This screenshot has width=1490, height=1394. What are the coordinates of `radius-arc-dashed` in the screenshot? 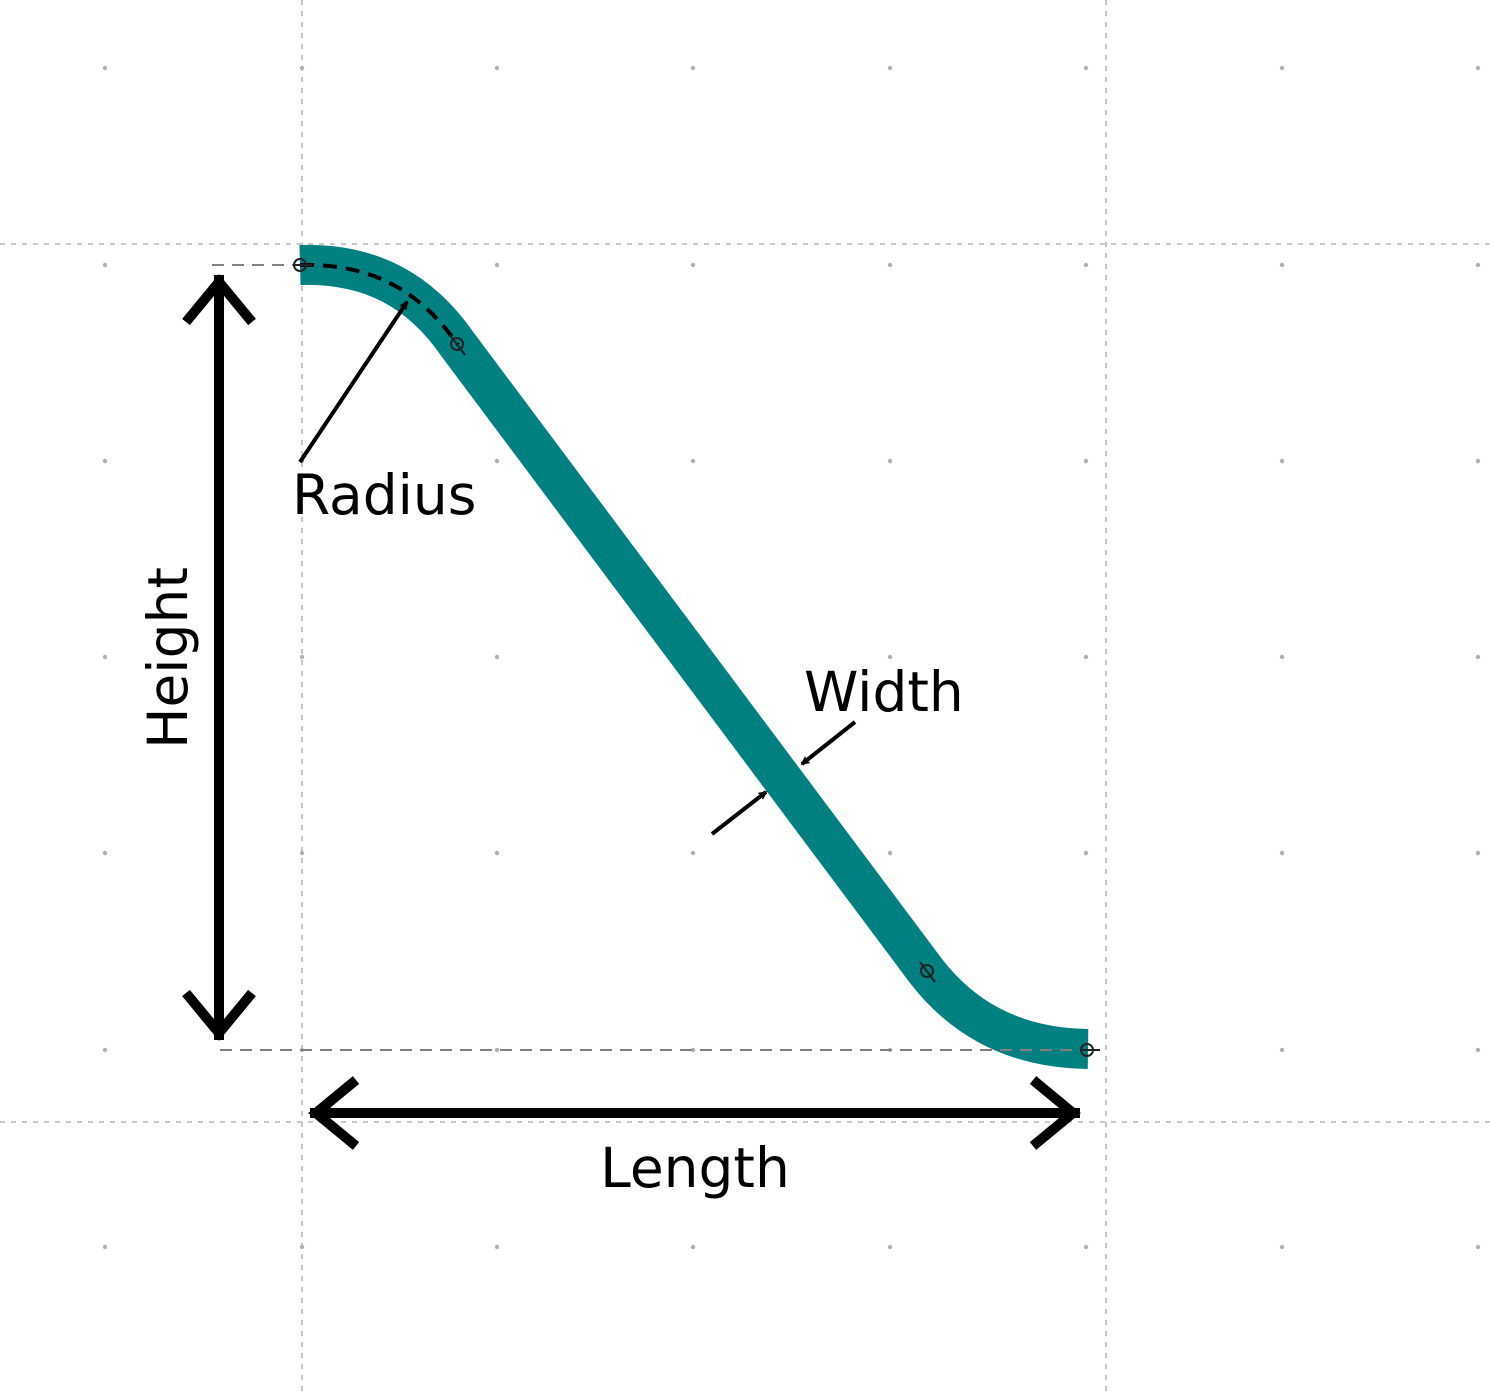 It's located at (379, 304).